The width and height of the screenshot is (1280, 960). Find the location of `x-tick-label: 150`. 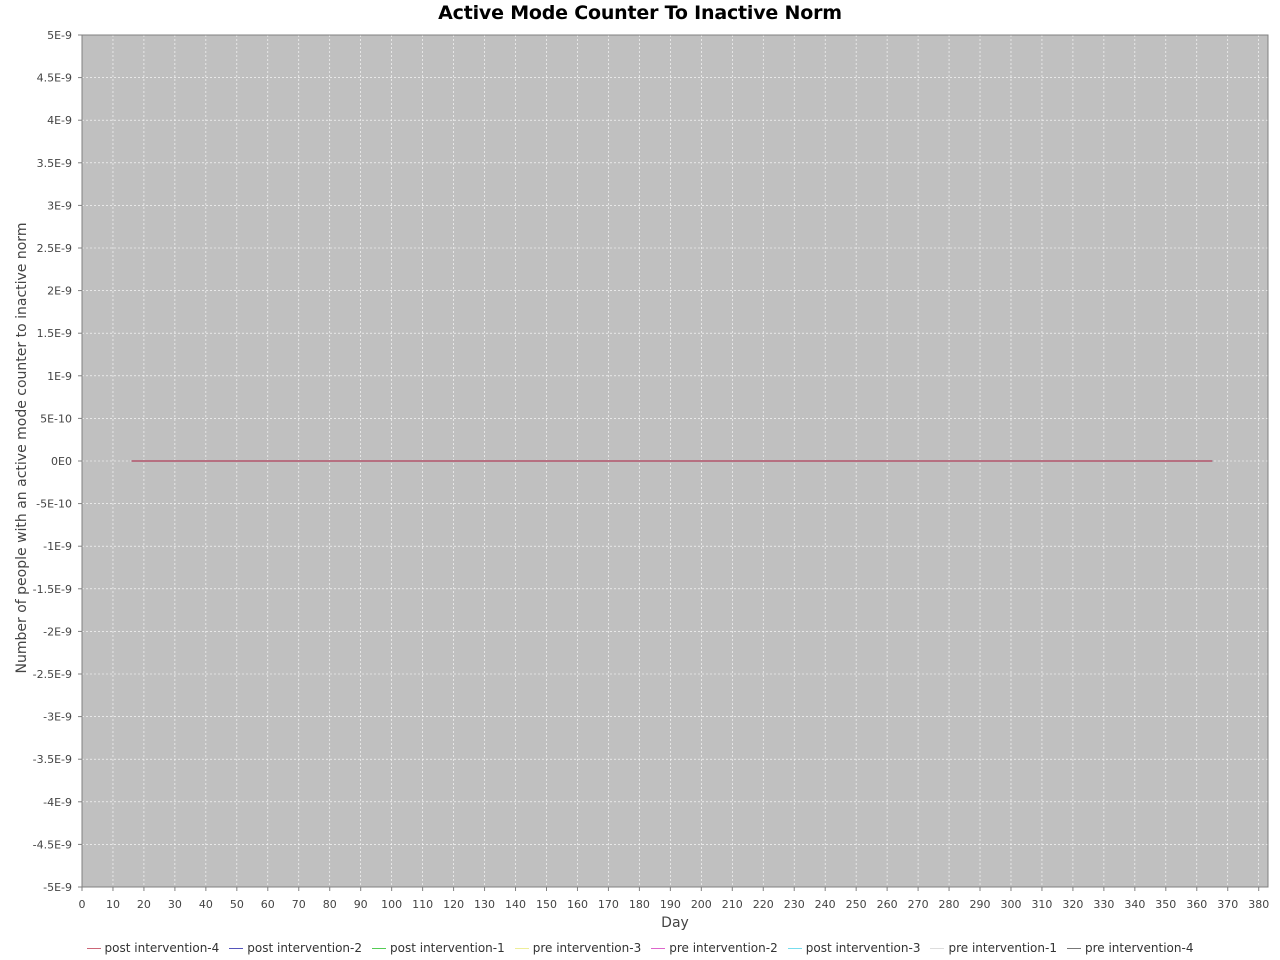

x-tick-label: 150 is located at coordinates (546, 904).